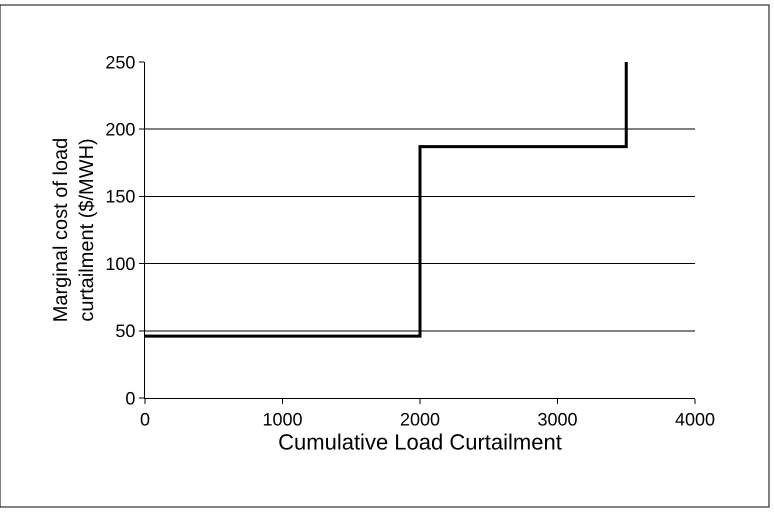 This screenshot has height=512, width=774. I want to click on y-axis-title: Marginal cost of load curtailment ($/MWH), so click(74, 230).